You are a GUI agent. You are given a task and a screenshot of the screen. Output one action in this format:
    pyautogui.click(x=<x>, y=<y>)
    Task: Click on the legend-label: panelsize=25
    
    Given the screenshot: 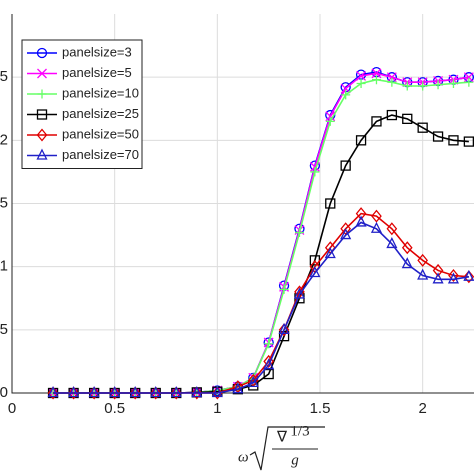 What is the action you would take?
    pyautogui.click(x=100, y=113)
    